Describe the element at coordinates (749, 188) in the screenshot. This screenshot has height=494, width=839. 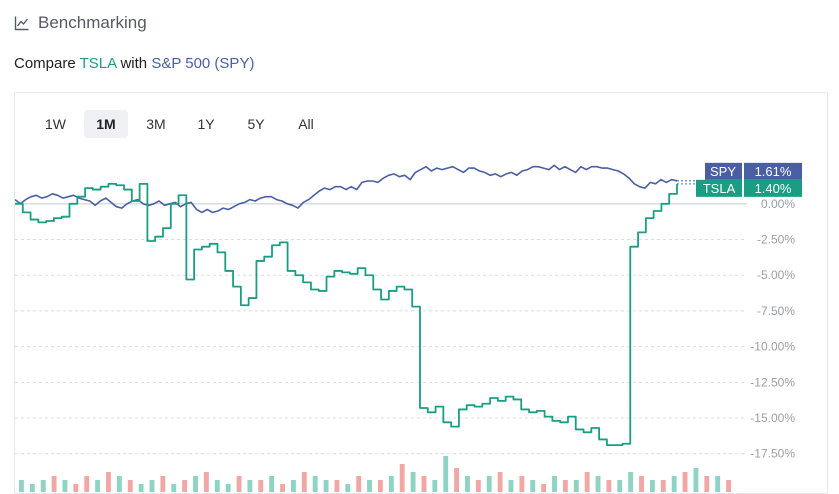
I see `legend-badge-tsla: TSLA 1.40%` at that location.